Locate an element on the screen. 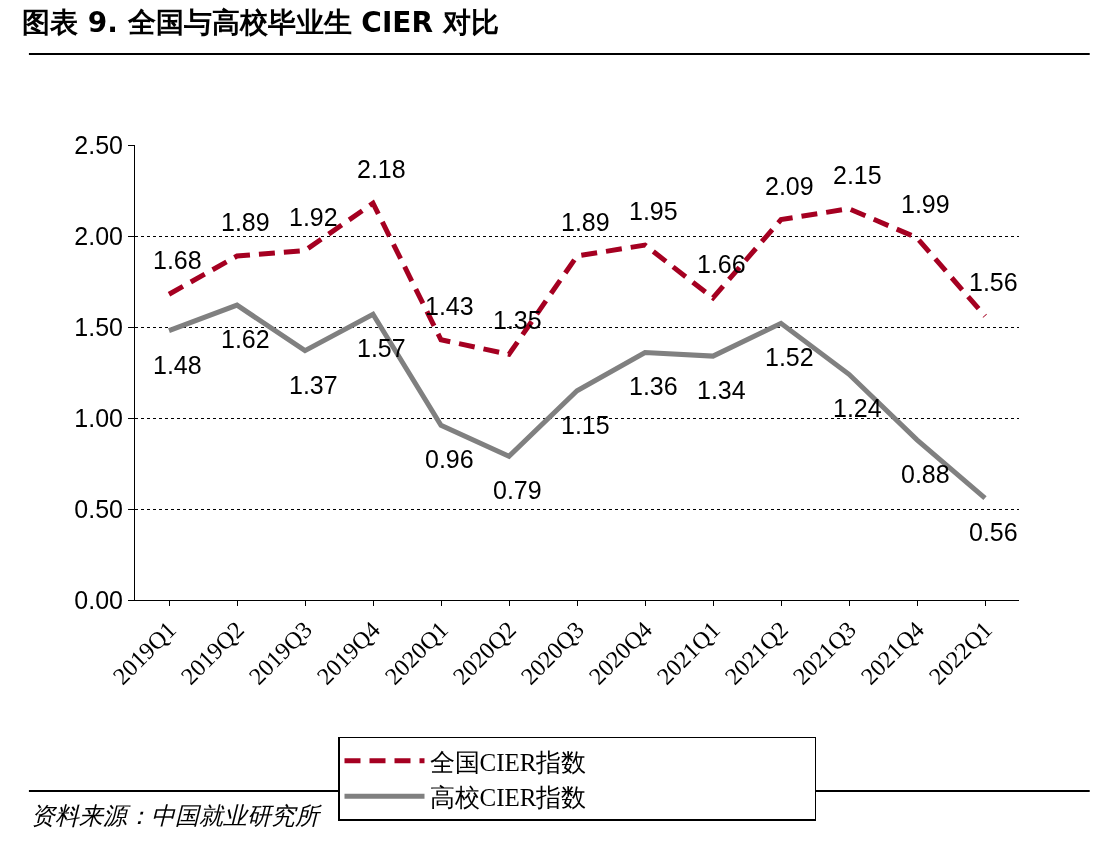  data-label: 0.79 is located at coordinates (517, 490).